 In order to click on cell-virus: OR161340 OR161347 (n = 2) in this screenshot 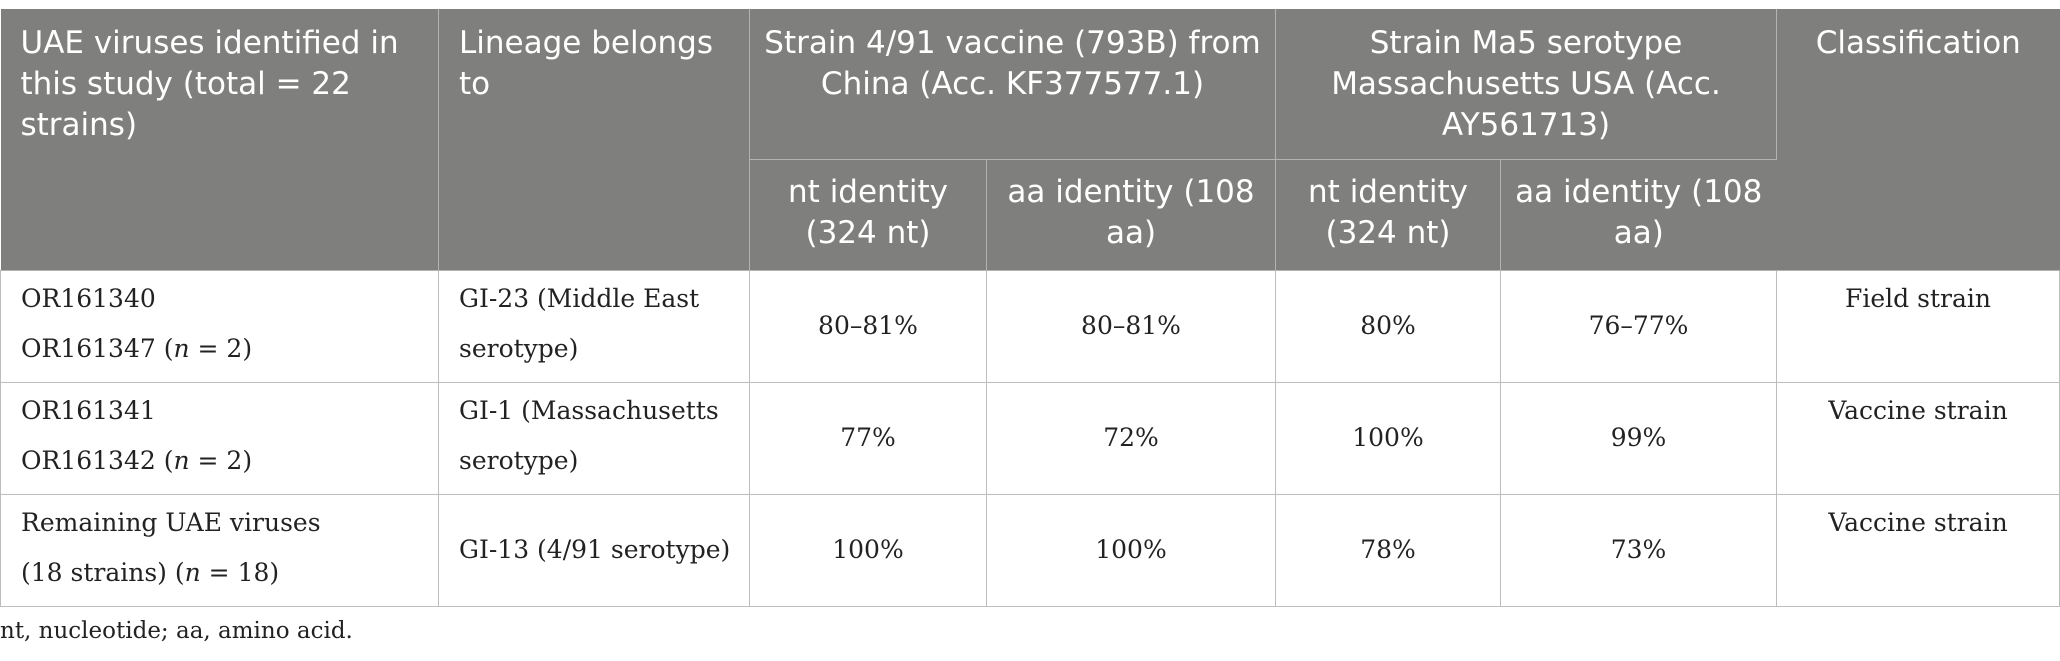, I will do `click(219, 326)`.